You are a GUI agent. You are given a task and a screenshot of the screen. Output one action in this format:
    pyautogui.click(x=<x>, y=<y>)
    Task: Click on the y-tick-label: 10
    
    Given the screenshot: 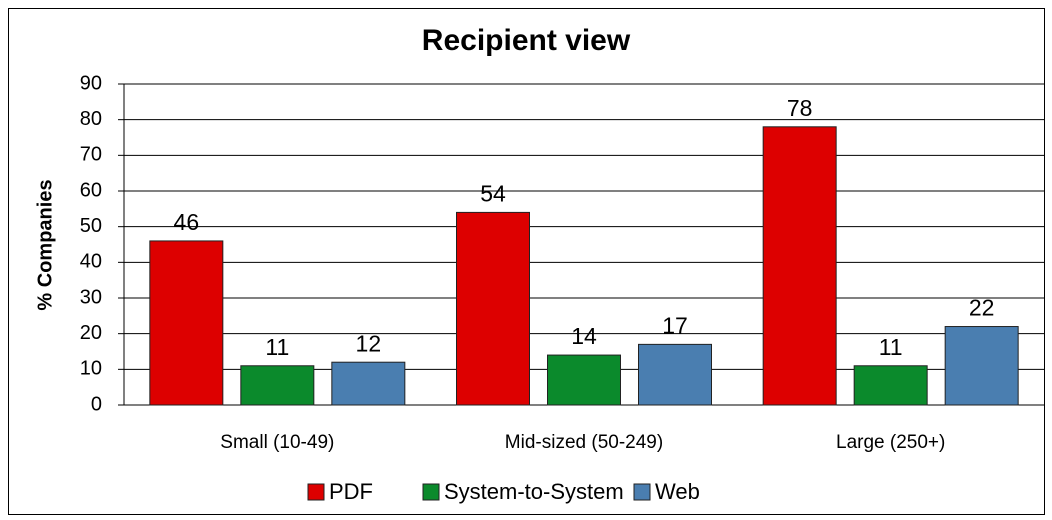 What is the action you would take?
    pyautogui.click(x=91, y=369)
    